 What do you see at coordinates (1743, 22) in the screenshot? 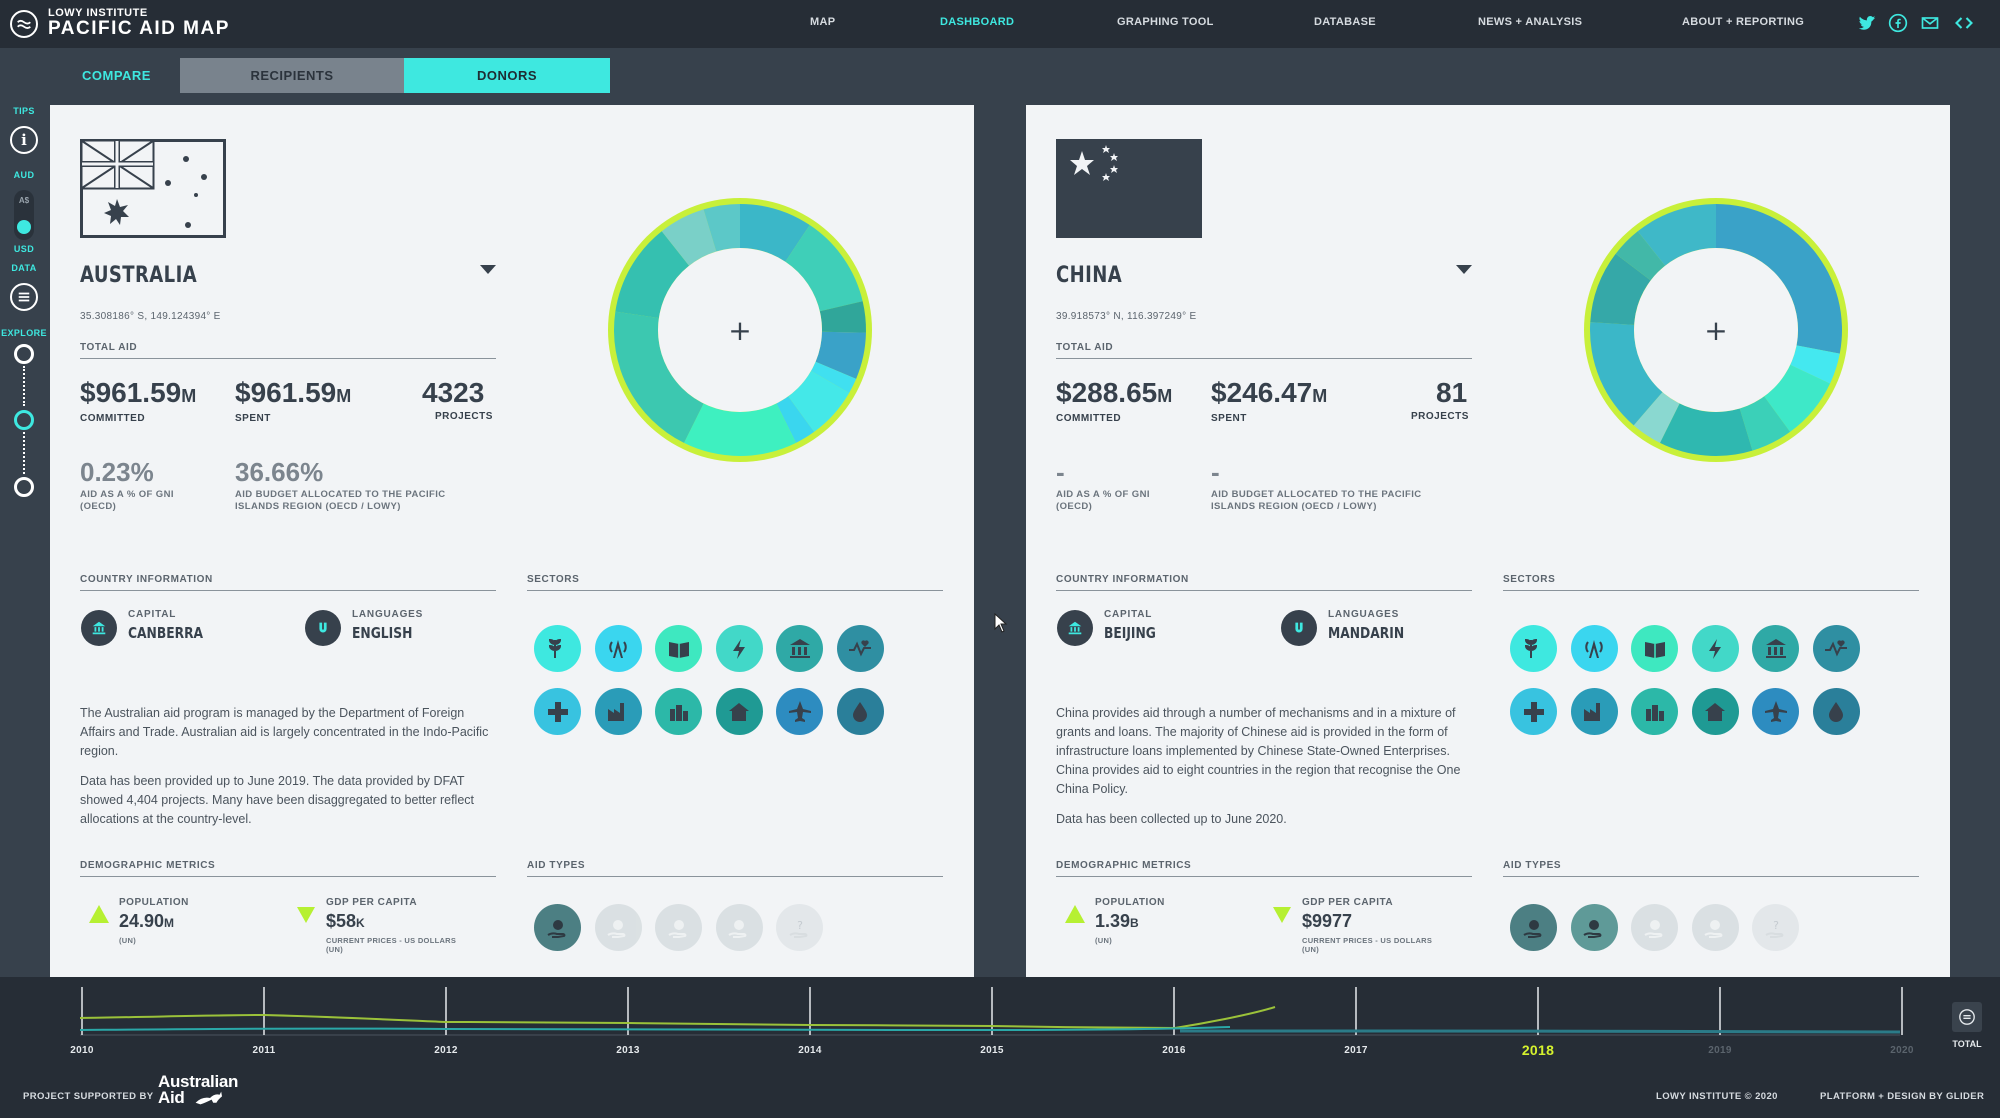
I see `nav-about-reporting: ABOUT + REPORTING` at bounding box center [1743, 22].